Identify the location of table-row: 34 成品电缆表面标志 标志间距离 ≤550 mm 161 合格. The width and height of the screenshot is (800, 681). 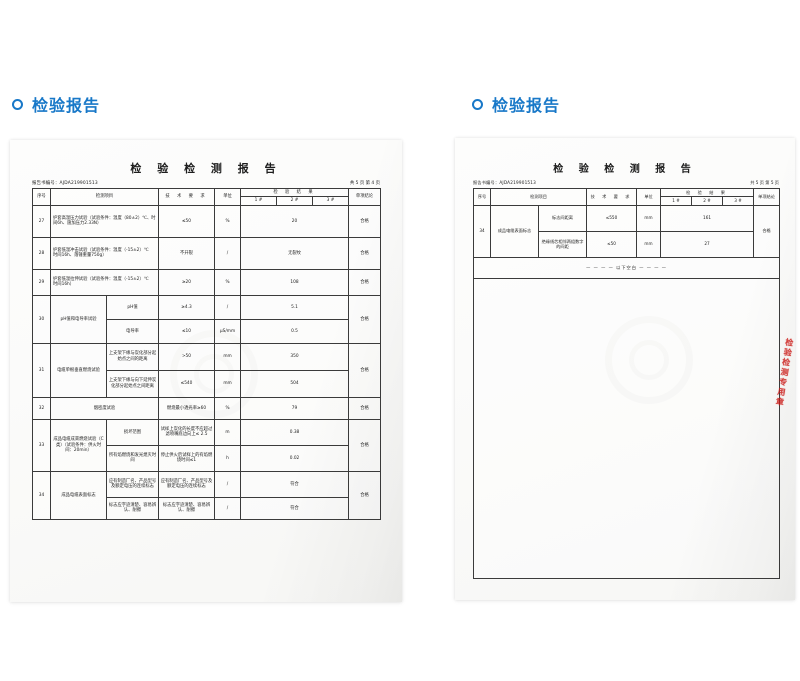
(627, 231).